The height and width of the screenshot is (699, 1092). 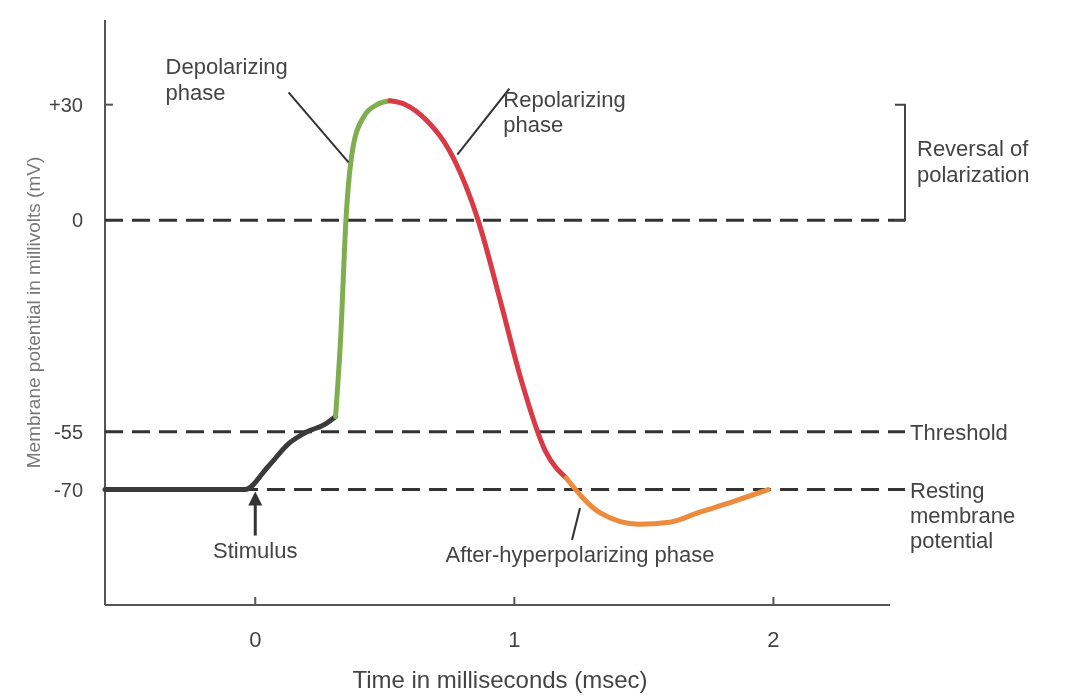 I want to click on x-tick-label: 0, so click(x=255, y=639).